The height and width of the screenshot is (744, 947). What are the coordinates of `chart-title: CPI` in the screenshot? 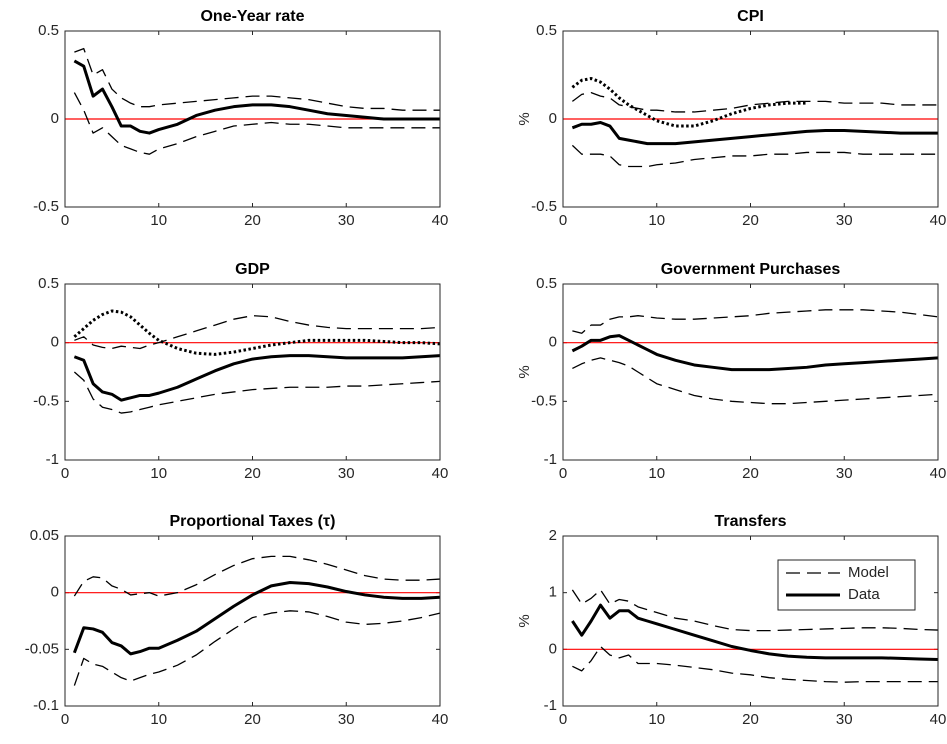 It's located at (750, 16).